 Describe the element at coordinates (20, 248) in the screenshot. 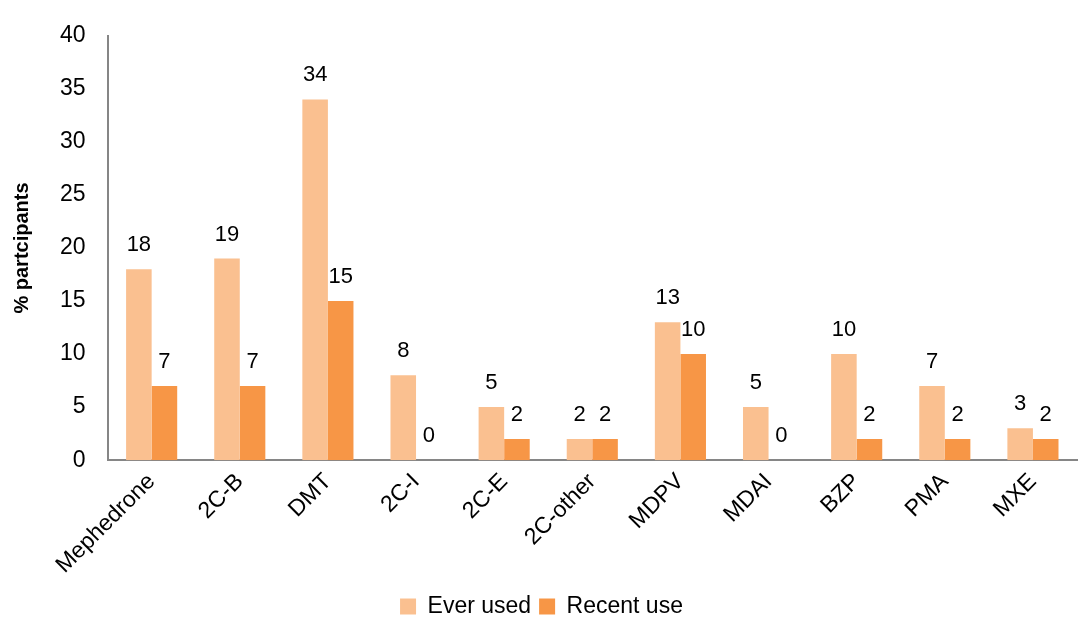

I see `y-axis-title: % partcipants` at that location.